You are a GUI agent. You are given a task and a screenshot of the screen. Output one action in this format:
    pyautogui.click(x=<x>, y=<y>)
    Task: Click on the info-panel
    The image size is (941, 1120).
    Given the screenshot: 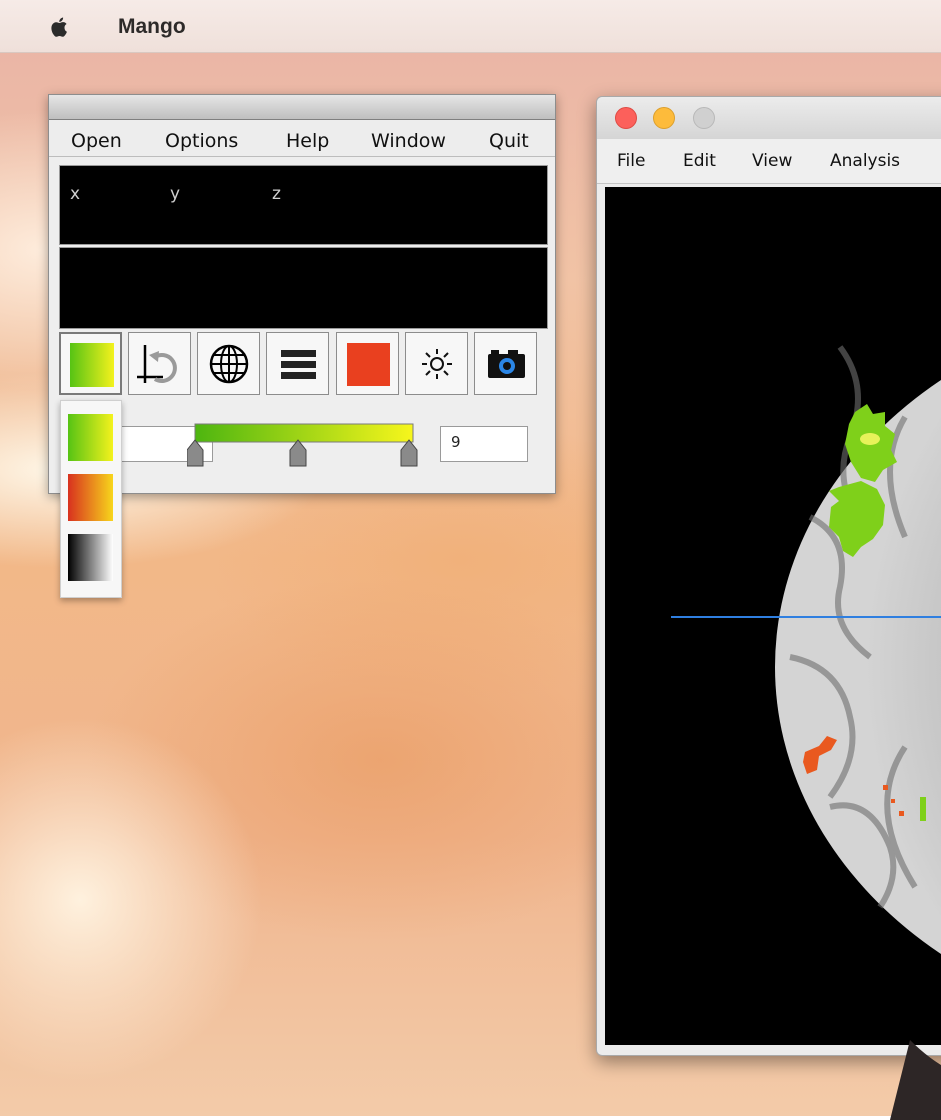 What is the action you would take?
    pyautogui.click(x=303, y=288)
    